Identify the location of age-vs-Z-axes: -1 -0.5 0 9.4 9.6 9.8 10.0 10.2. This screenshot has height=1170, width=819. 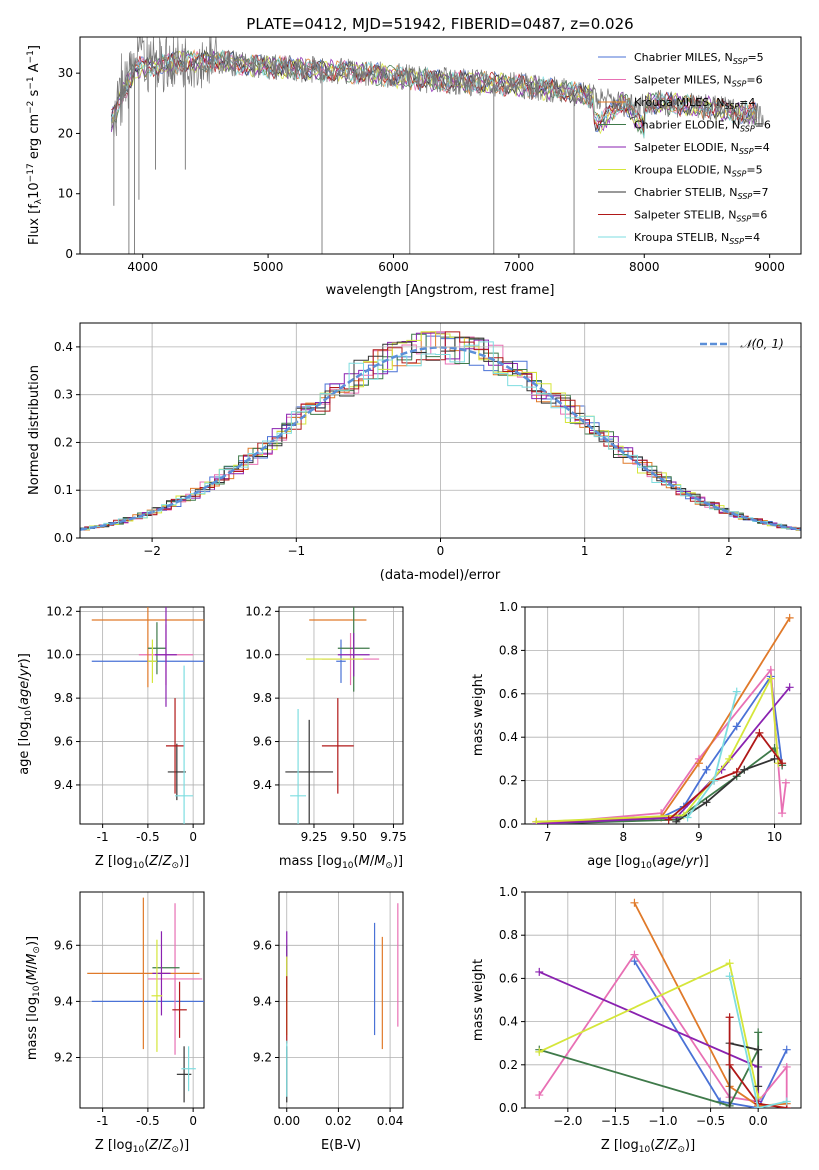
(125, 724).